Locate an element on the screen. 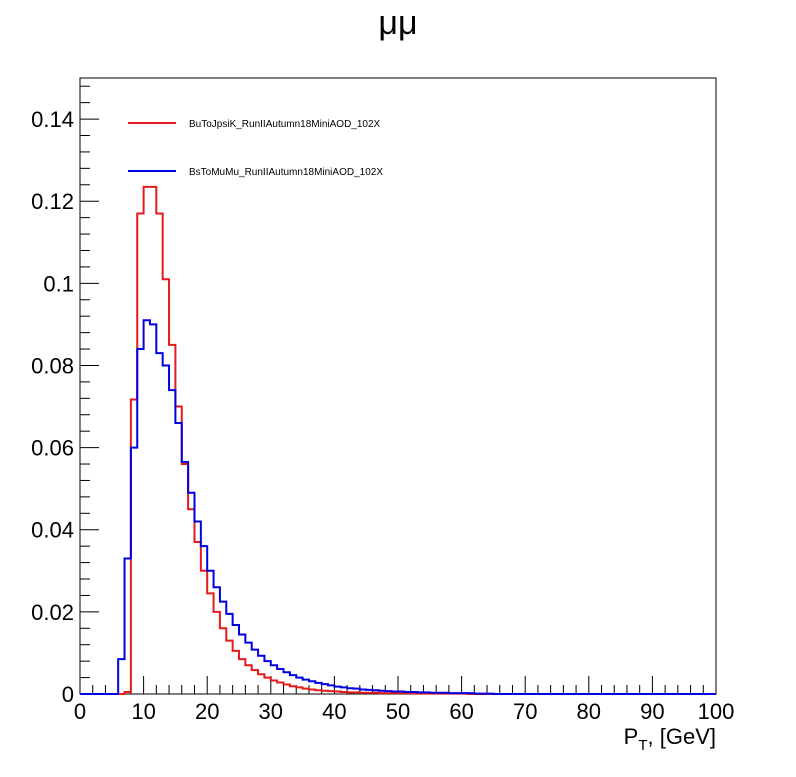  x-tick-label: 80 is located at coordinates (589, 711).